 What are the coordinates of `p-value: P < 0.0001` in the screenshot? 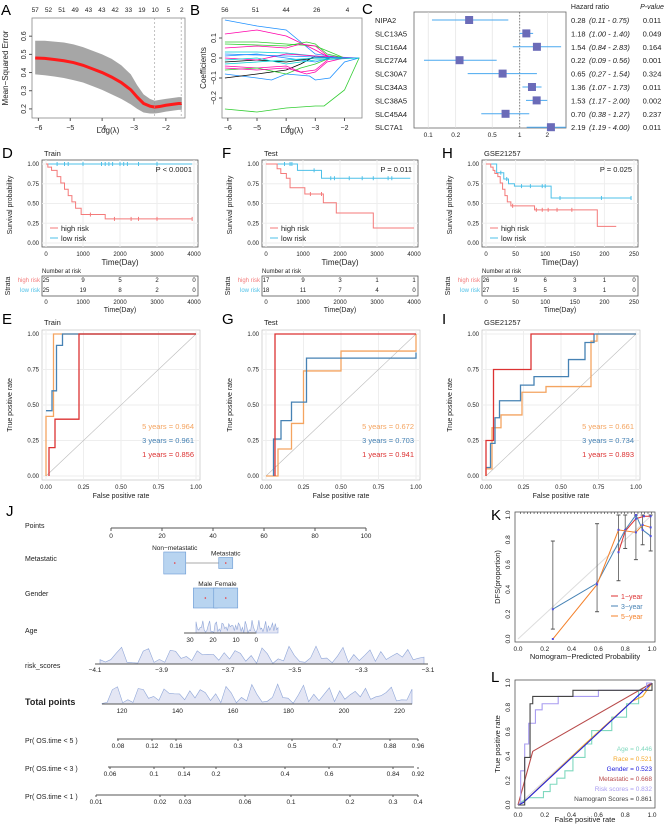 It's located at (174, 169).